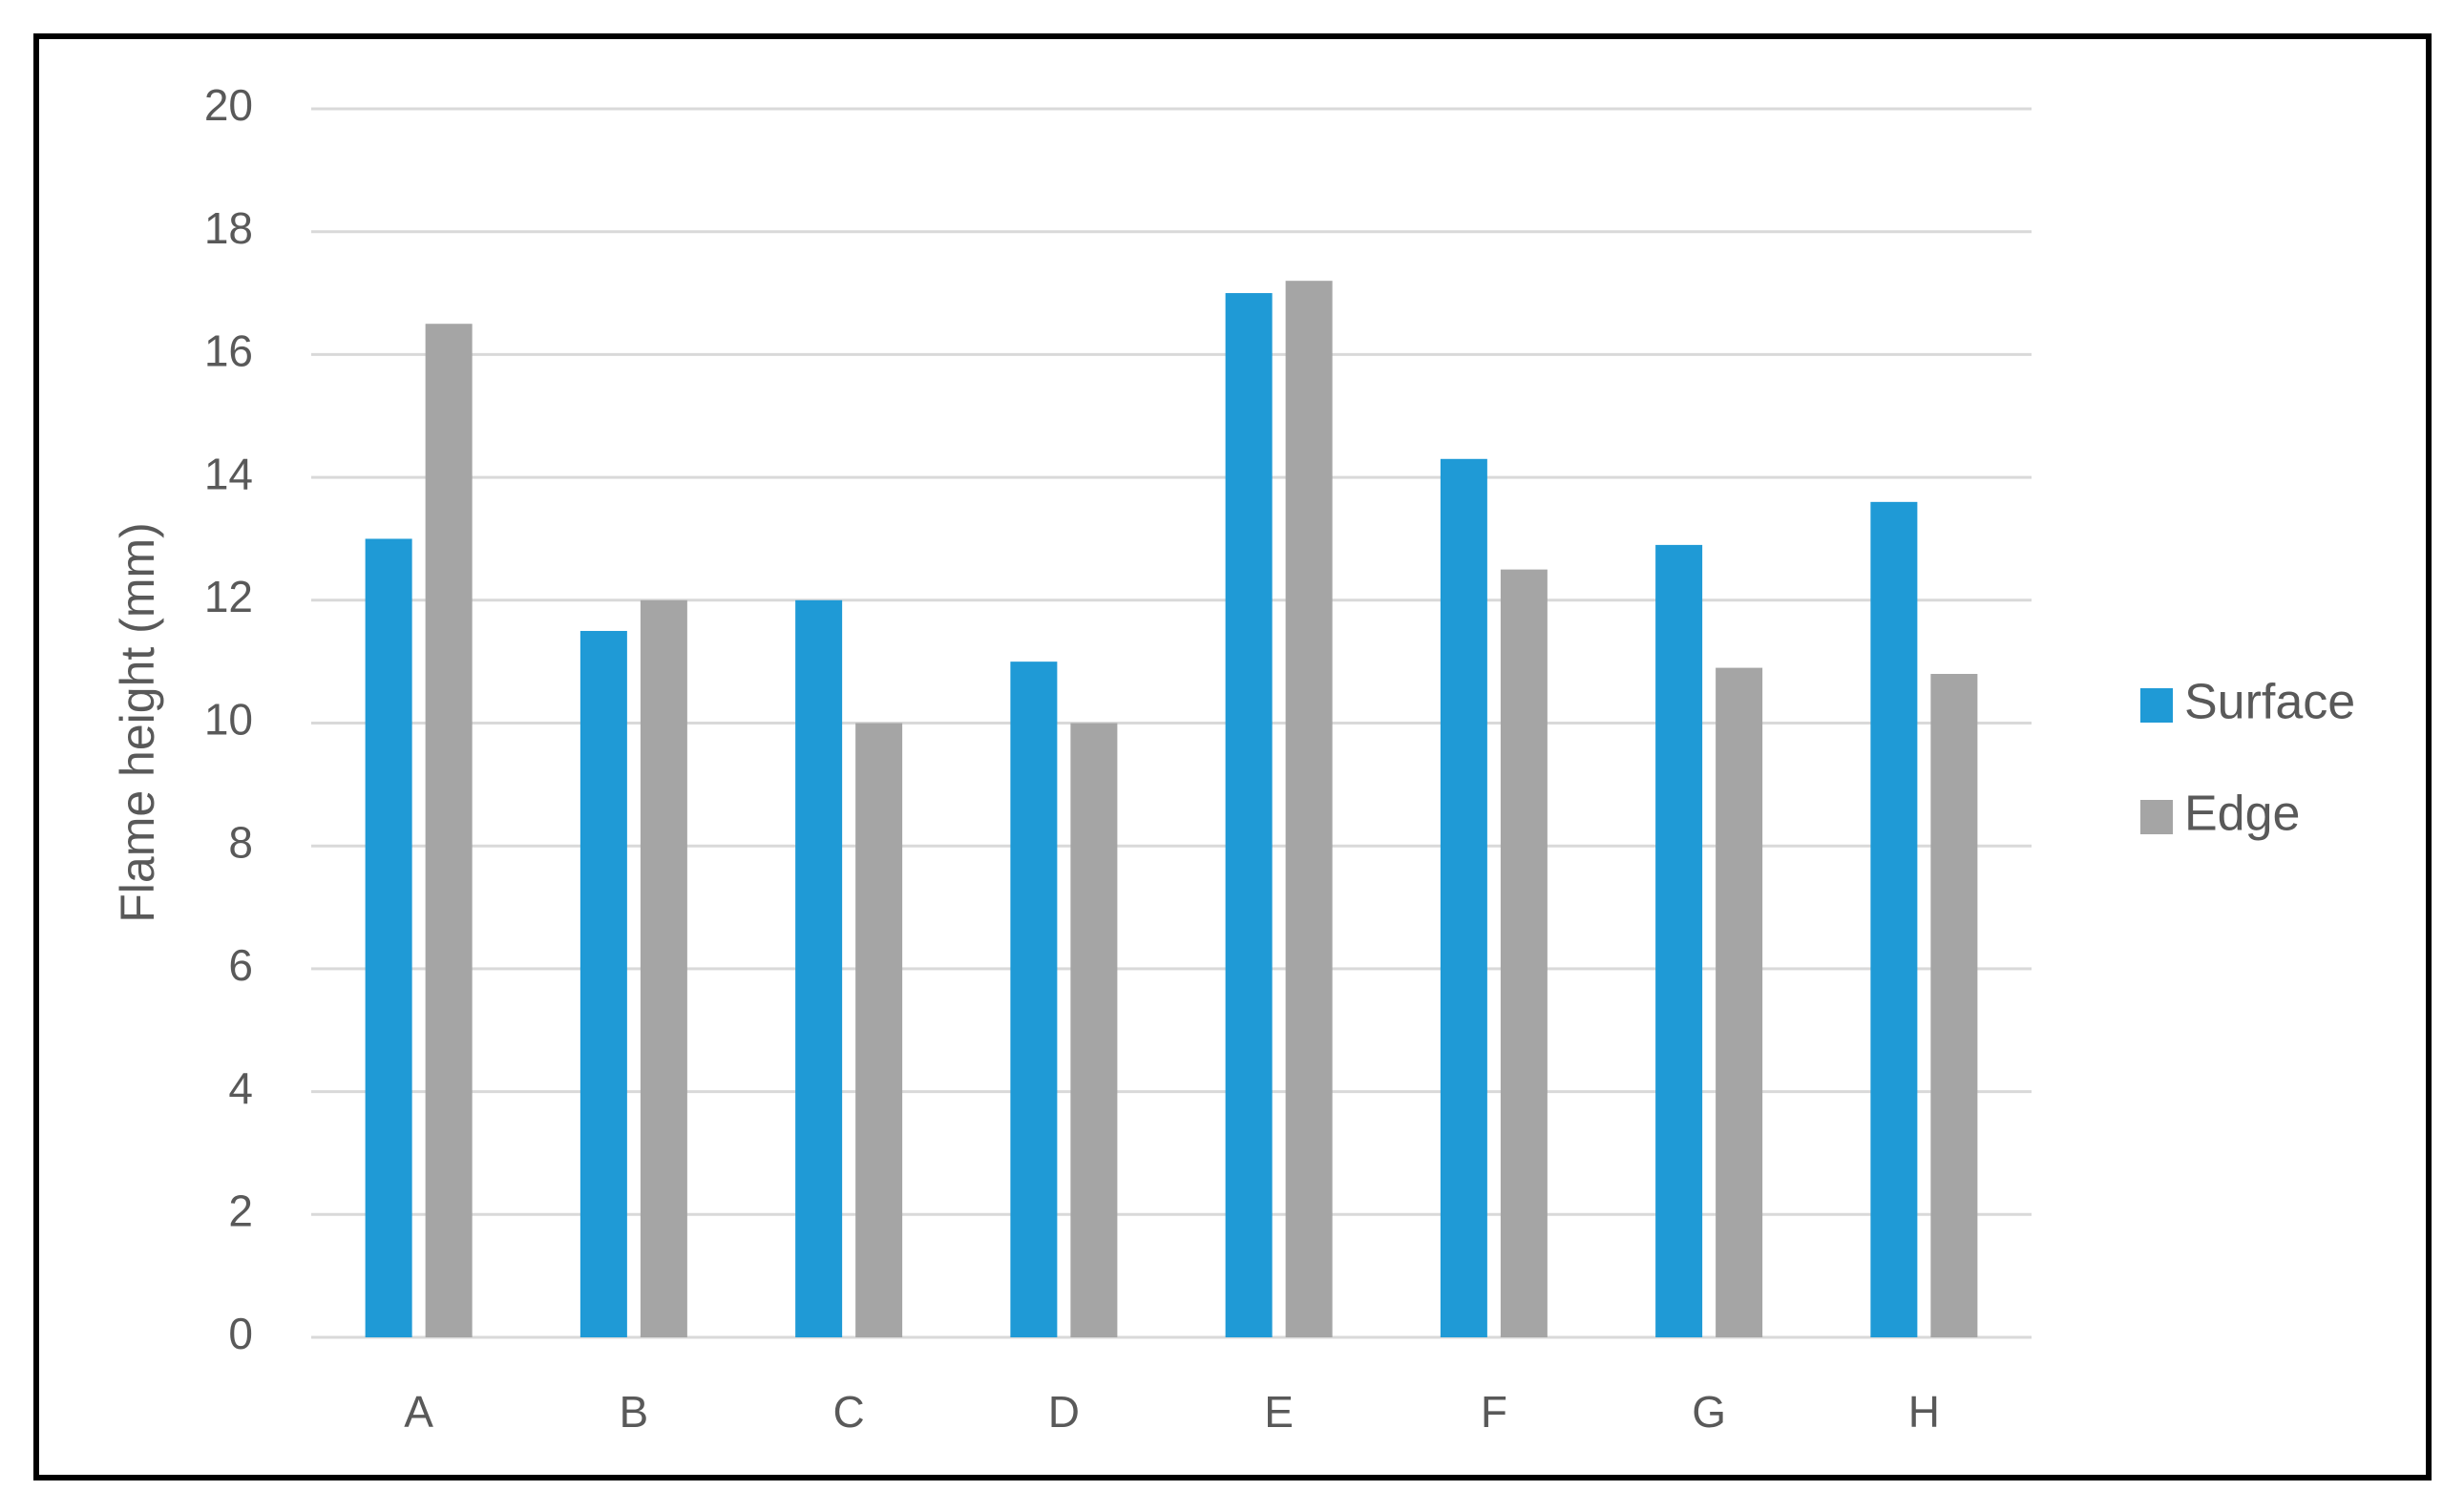 The width and height of the screenshot is (2464, 1512). Describe the element at coordinates (2242, 815) in the screenshot. I see `legend-label: Edge` at that location.